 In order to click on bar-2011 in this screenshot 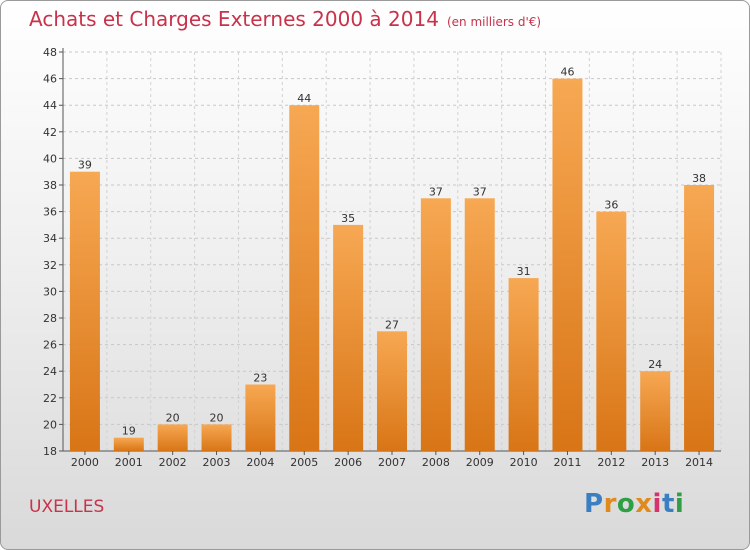, I will do `click(567, 264)`.